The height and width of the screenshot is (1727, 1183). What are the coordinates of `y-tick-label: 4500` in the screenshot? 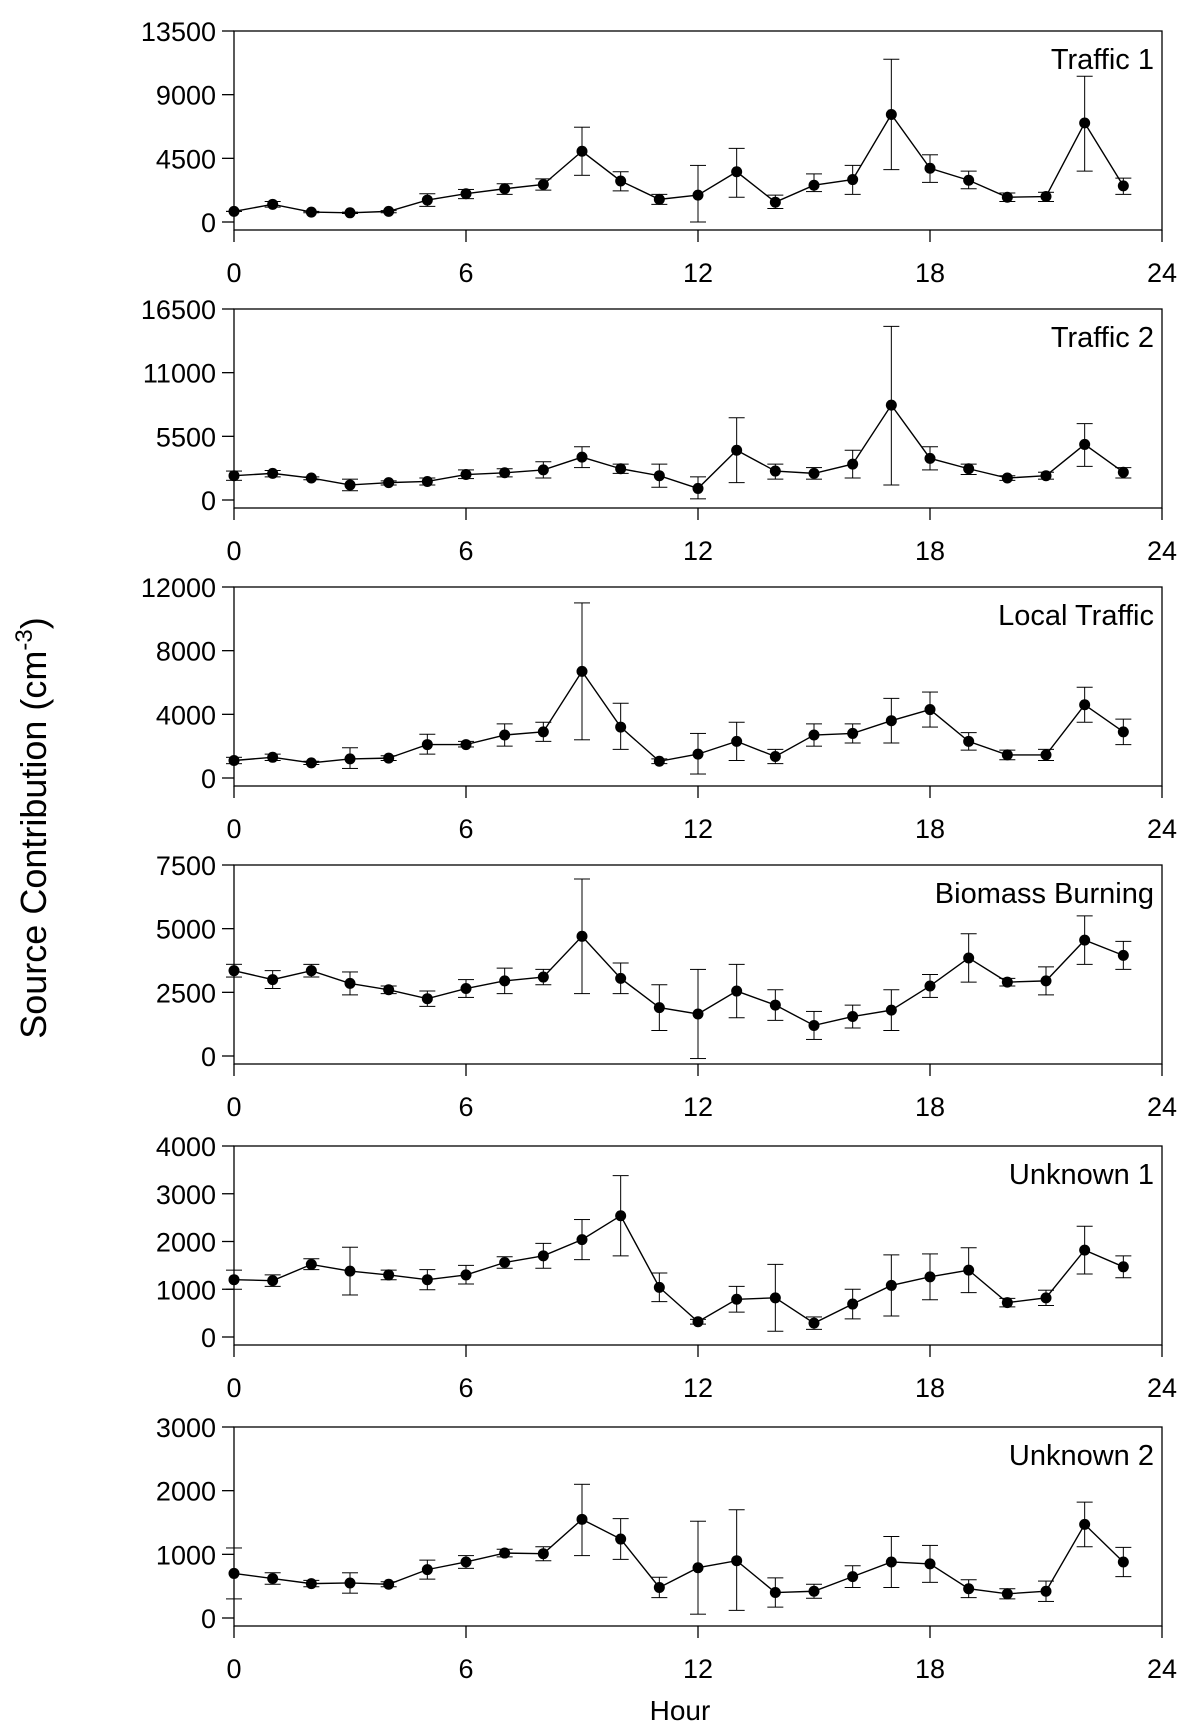 It's located at (186, 159).